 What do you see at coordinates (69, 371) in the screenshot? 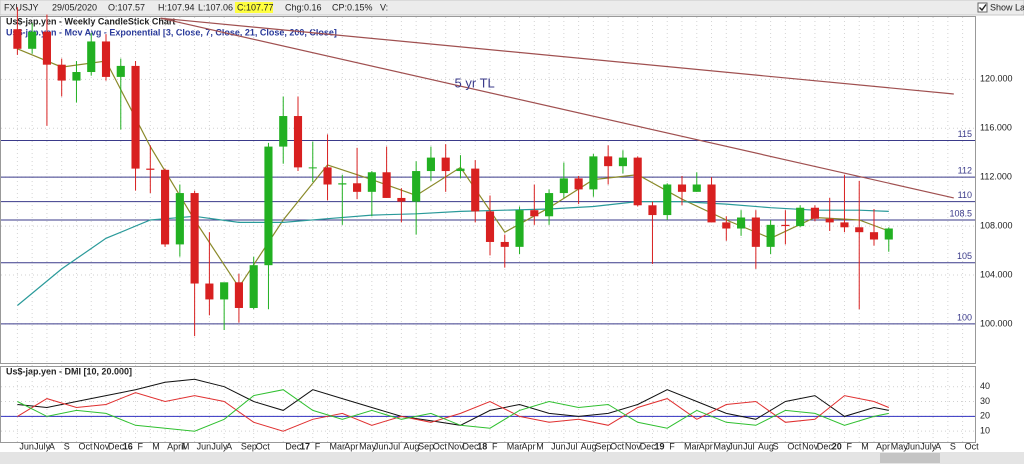
I see `dmi-title: Us$-jap.yen - DMI [10, 20.000]` at bounding box center [69, 371].